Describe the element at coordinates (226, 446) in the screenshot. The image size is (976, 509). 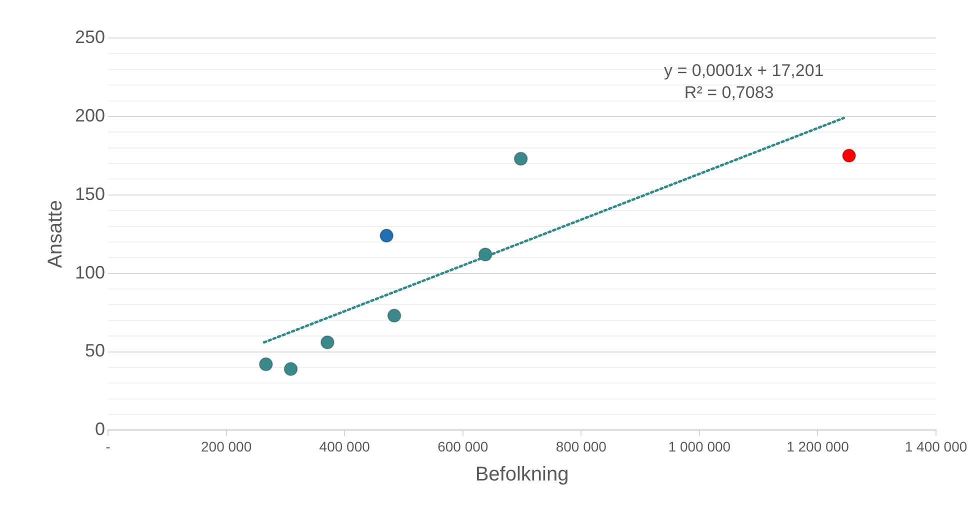
I see `x-tick-label: 200 000` at that location.